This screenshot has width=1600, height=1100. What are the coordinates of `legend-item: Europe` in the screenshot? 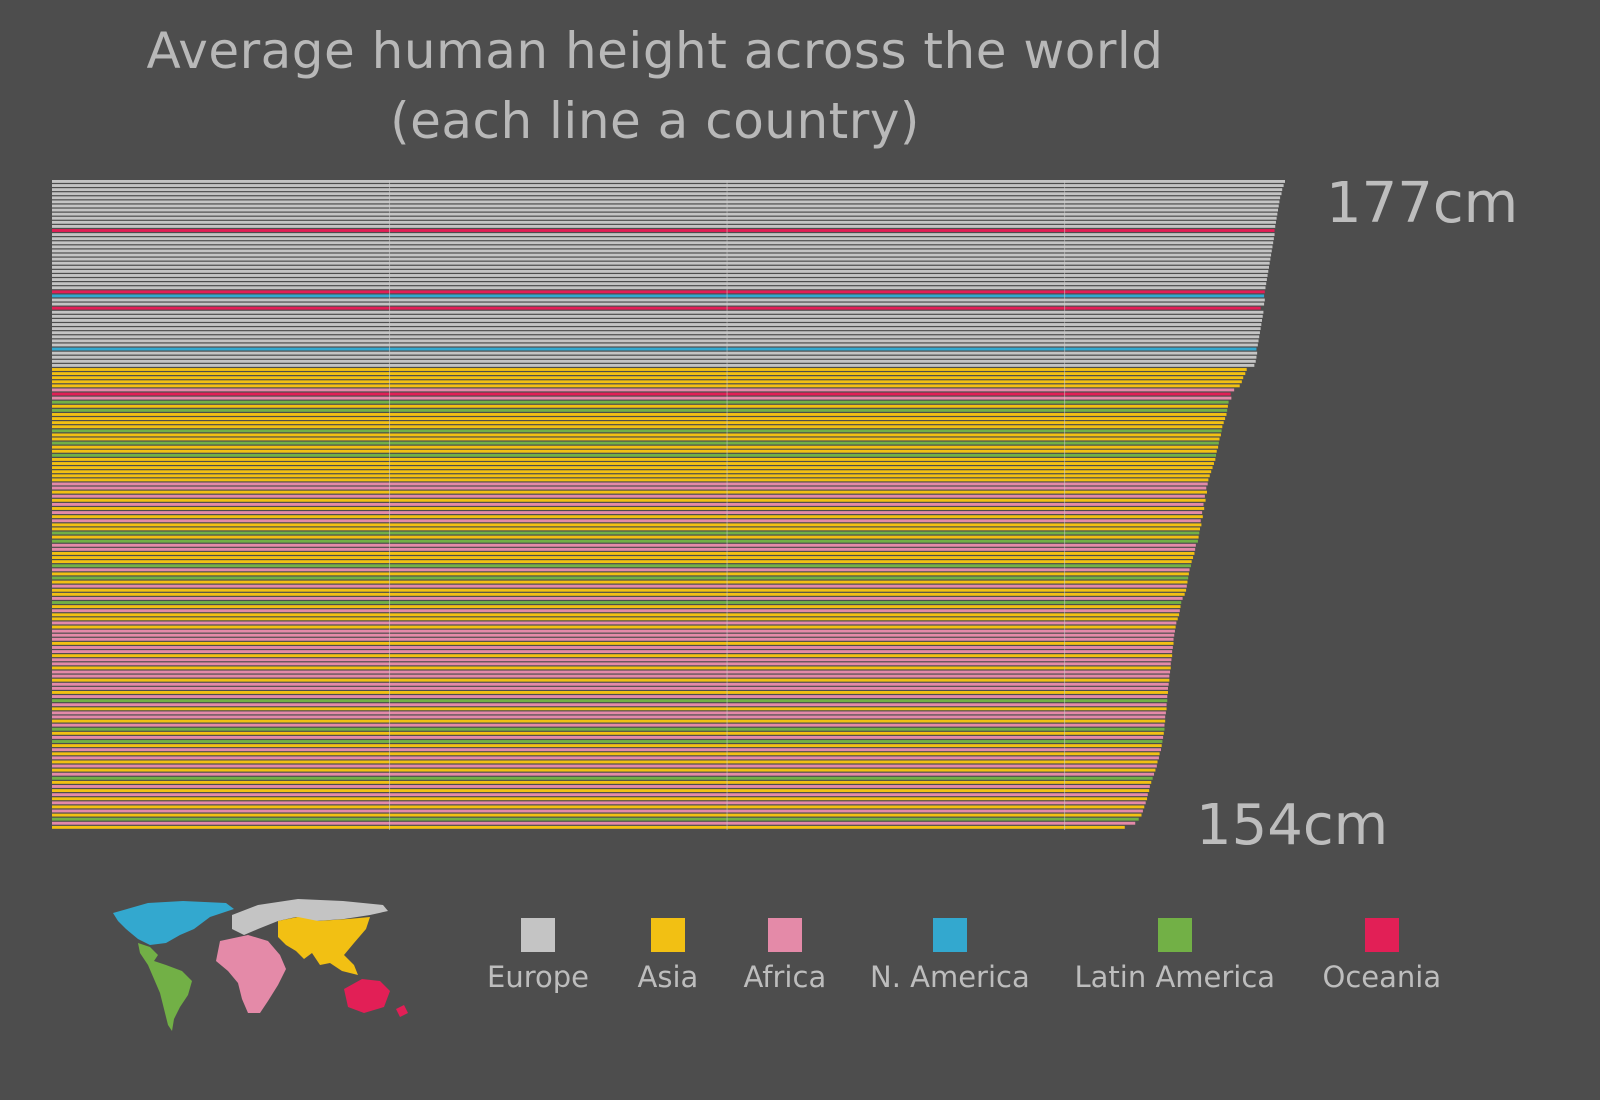 It's located at (538, 956).